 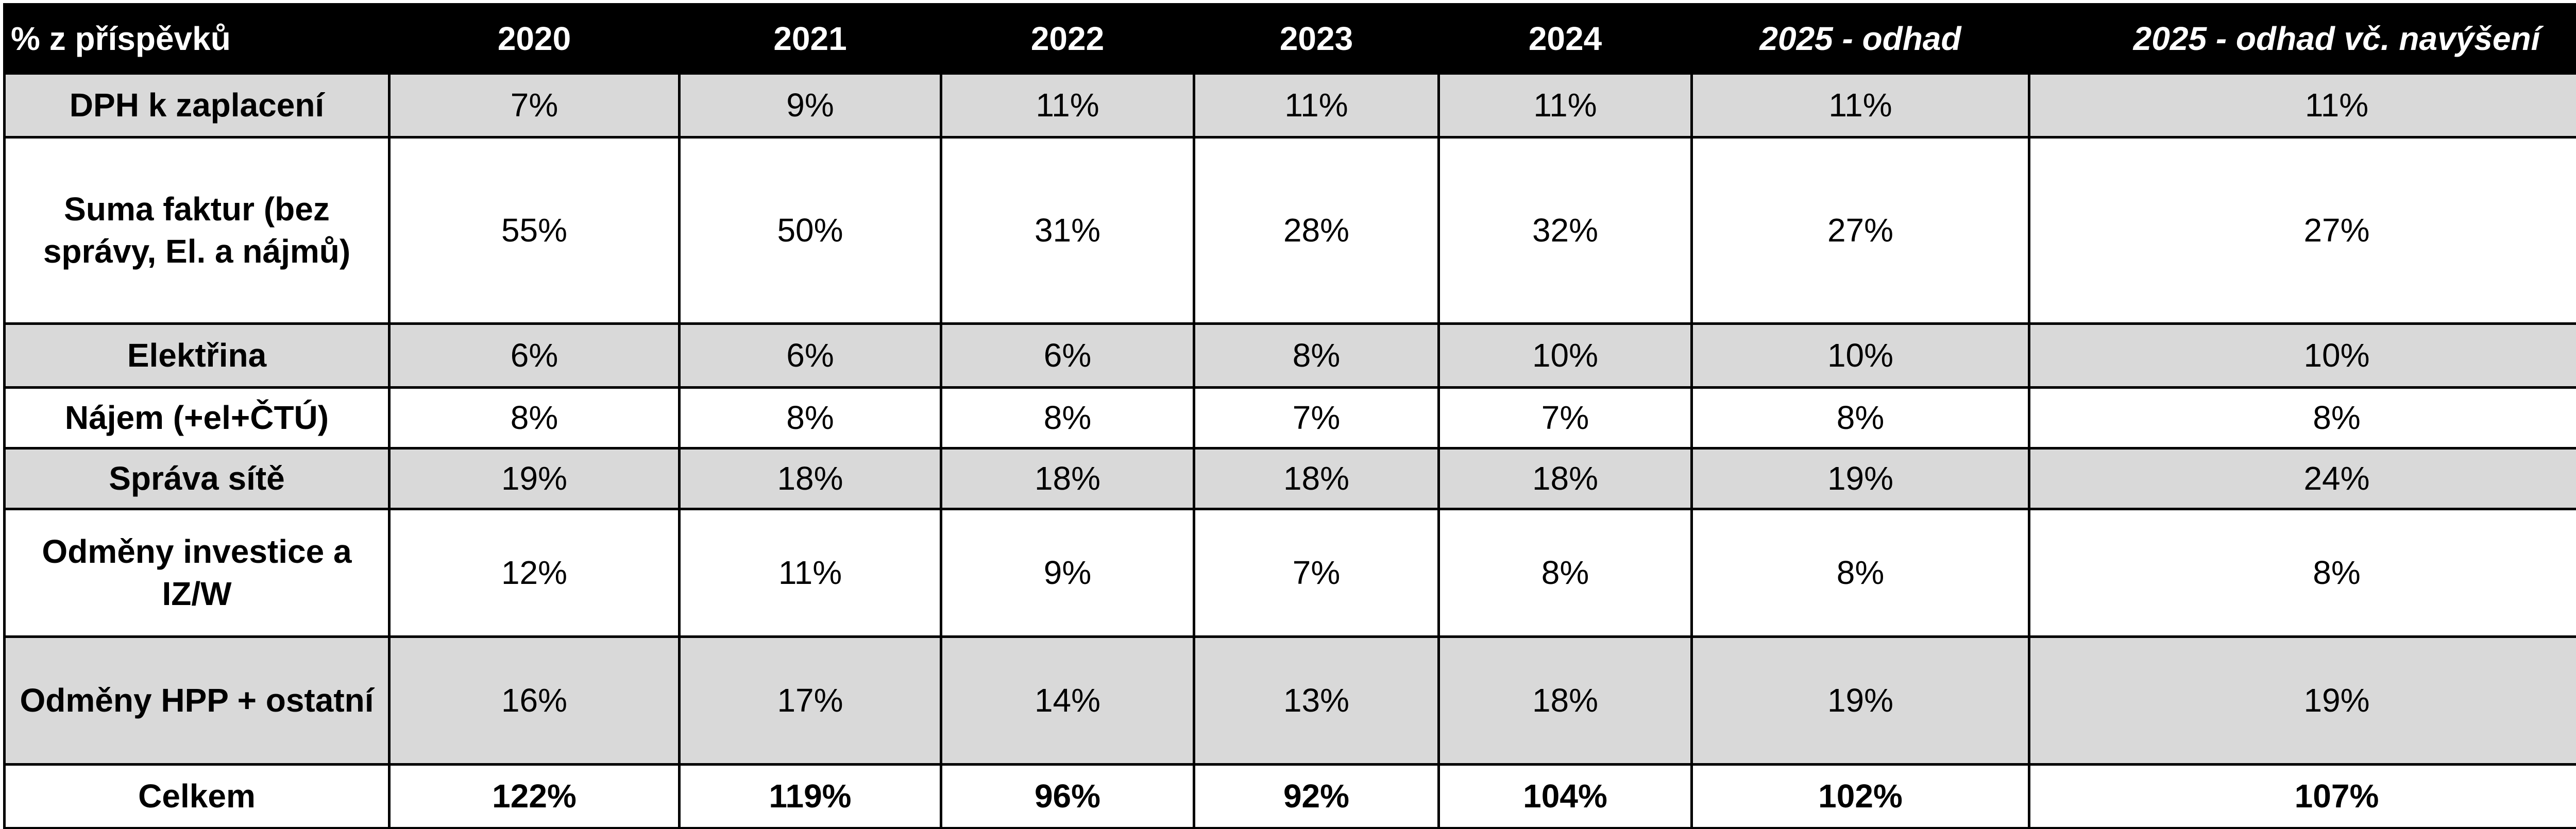 I want to click on row-label: DPH k zaplacení, so click(x=197, y=105).